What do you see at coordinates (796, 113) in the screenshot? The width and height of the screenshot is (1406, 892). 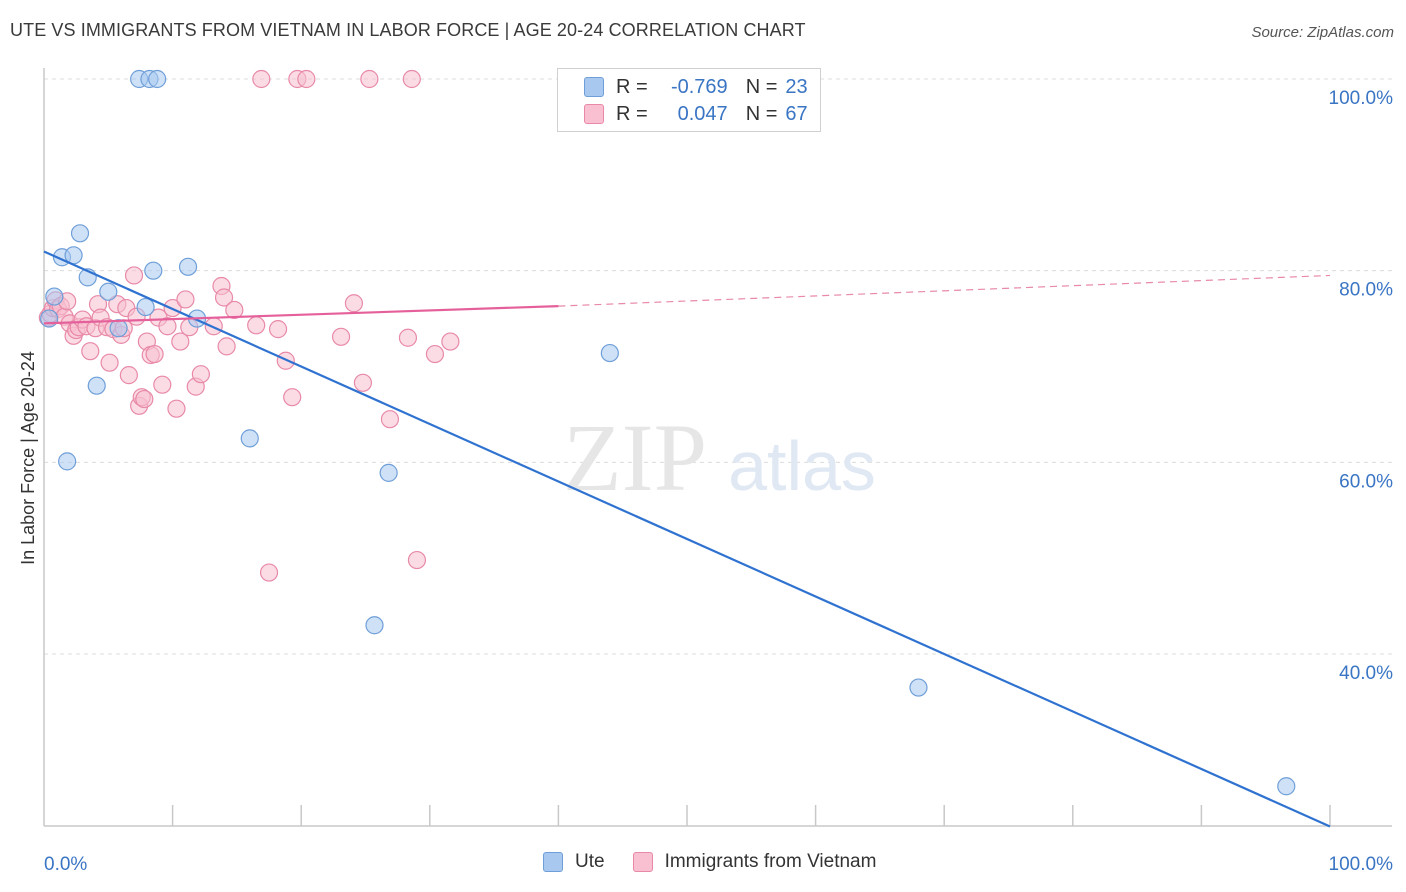 I see `legend-n-value: 67` at bounding box center [796, 113].